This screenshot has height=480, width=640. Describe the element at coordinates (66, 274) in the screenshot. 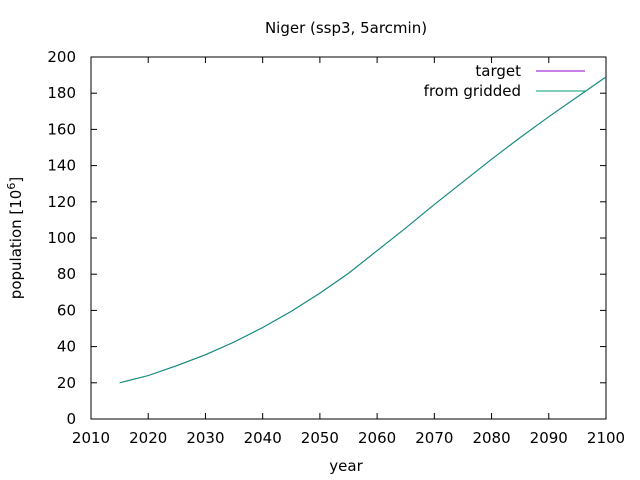

I see `y-tick-label: 80` at that location.